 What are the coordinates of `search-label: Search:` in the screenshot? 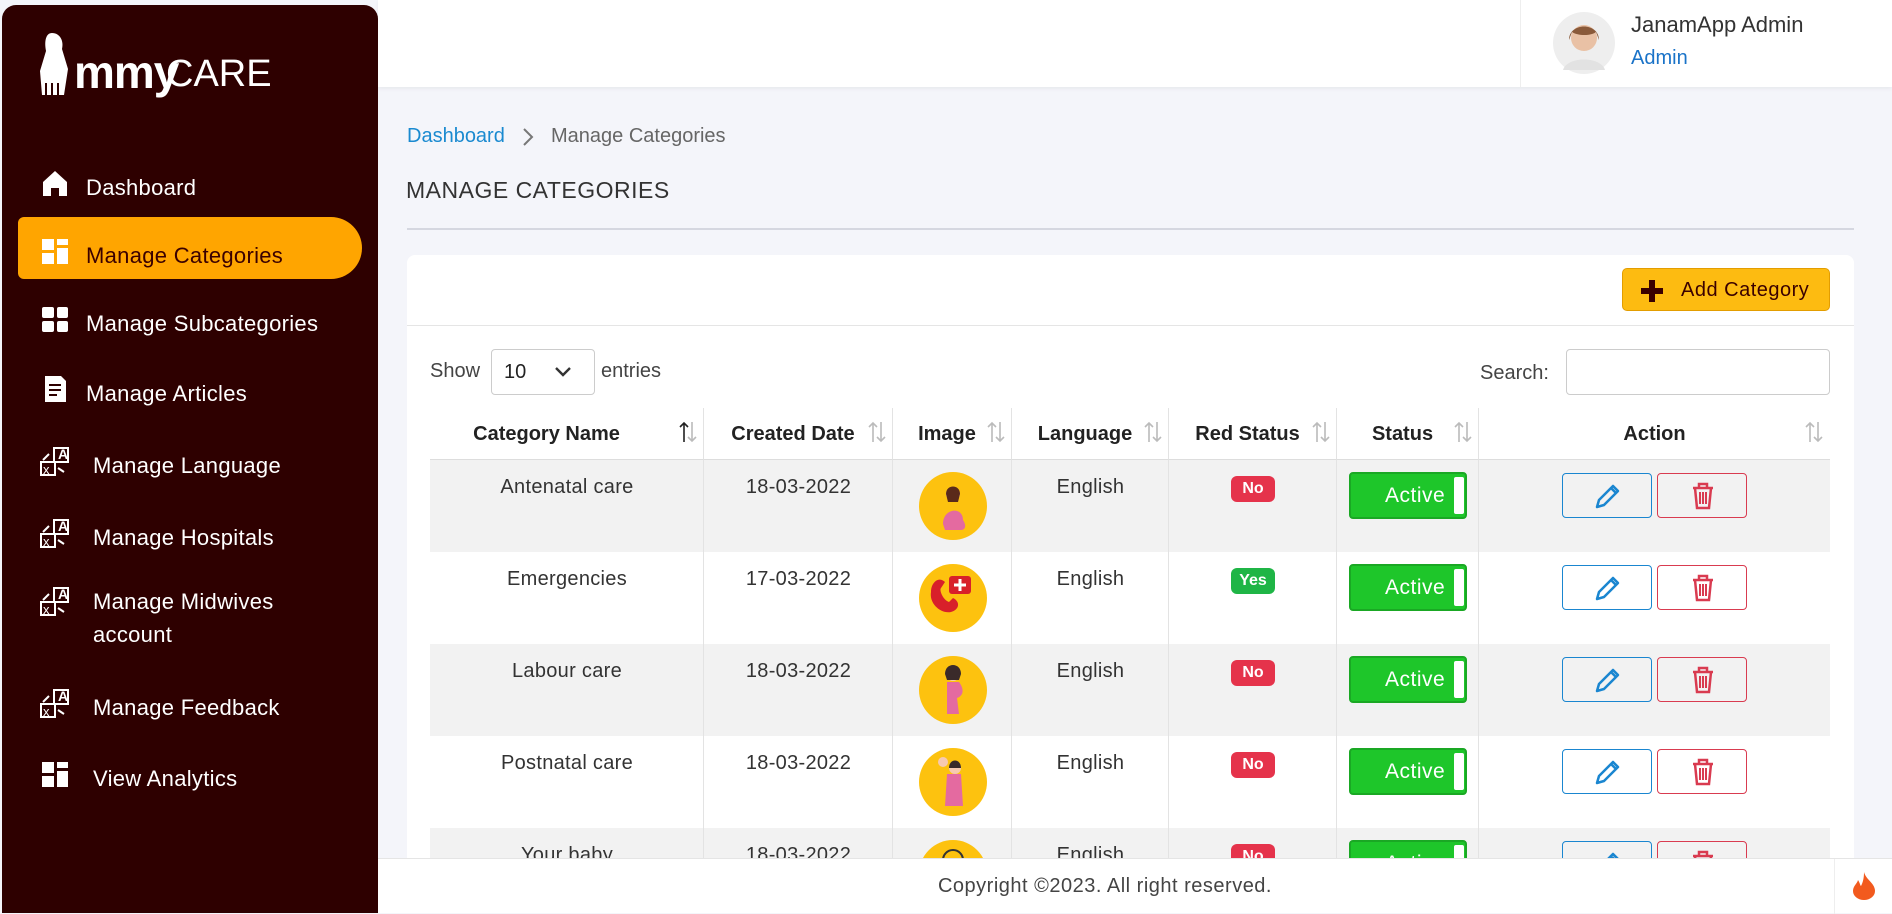 It's located at (1514, 373).